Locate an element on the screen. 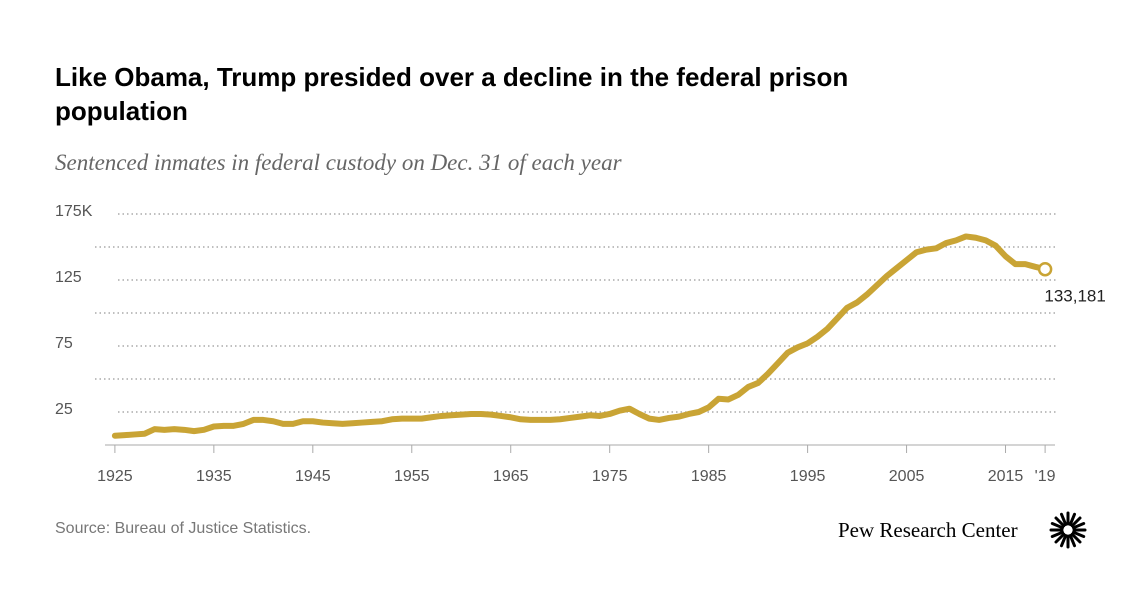 This screenshot has height=597, width=1140. end-label: 133,181 is located at coordinates (1074, 296).